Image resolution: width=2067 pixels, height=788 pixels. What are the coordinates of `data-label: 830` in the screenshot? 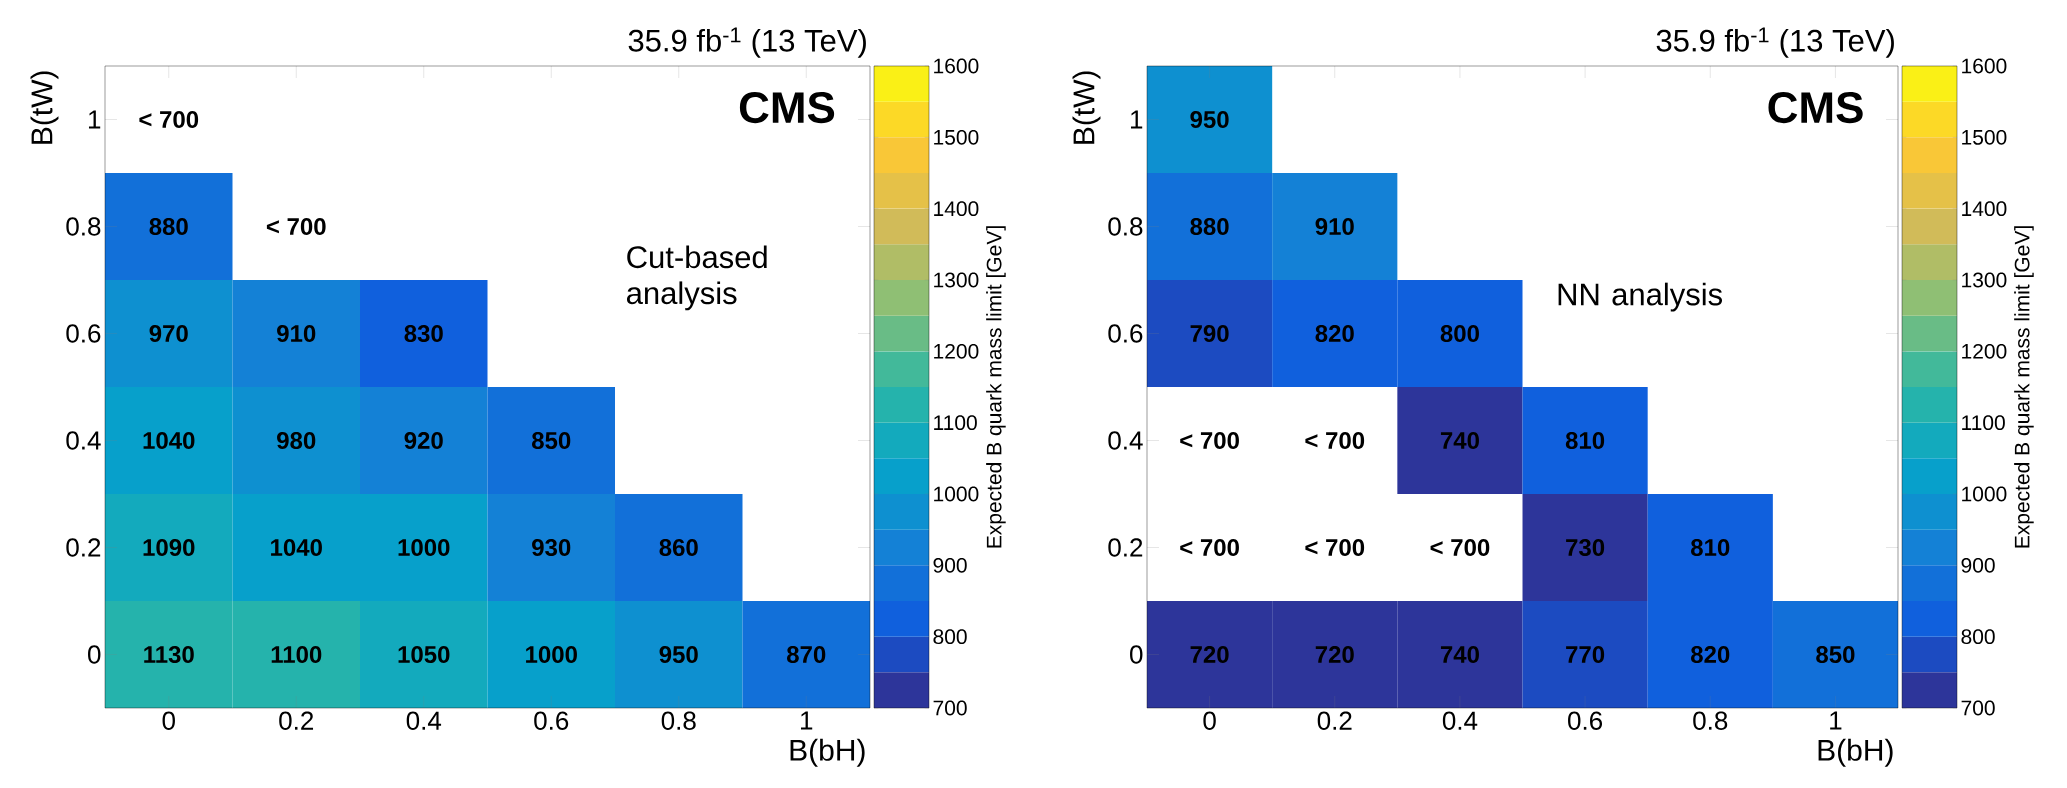 It's located at (423, 334).